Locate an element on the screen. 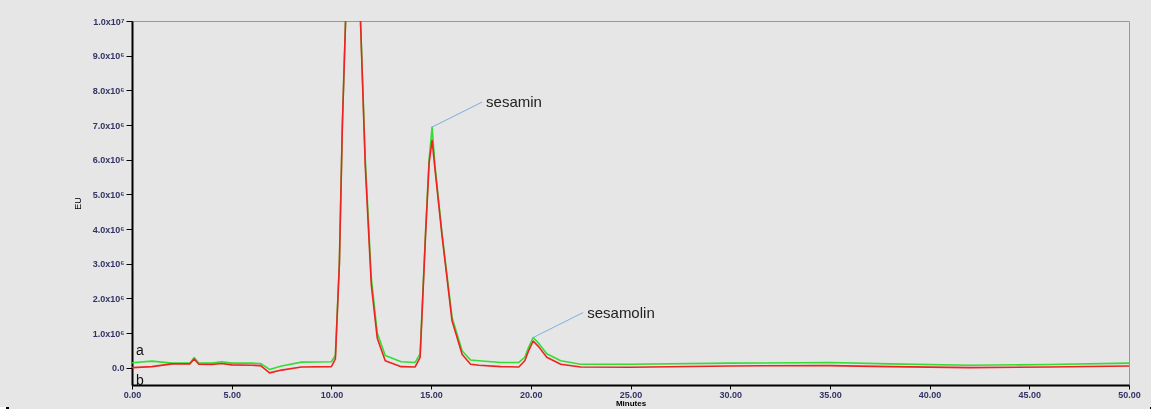  series-label: a is located at coordinates (140, 349).